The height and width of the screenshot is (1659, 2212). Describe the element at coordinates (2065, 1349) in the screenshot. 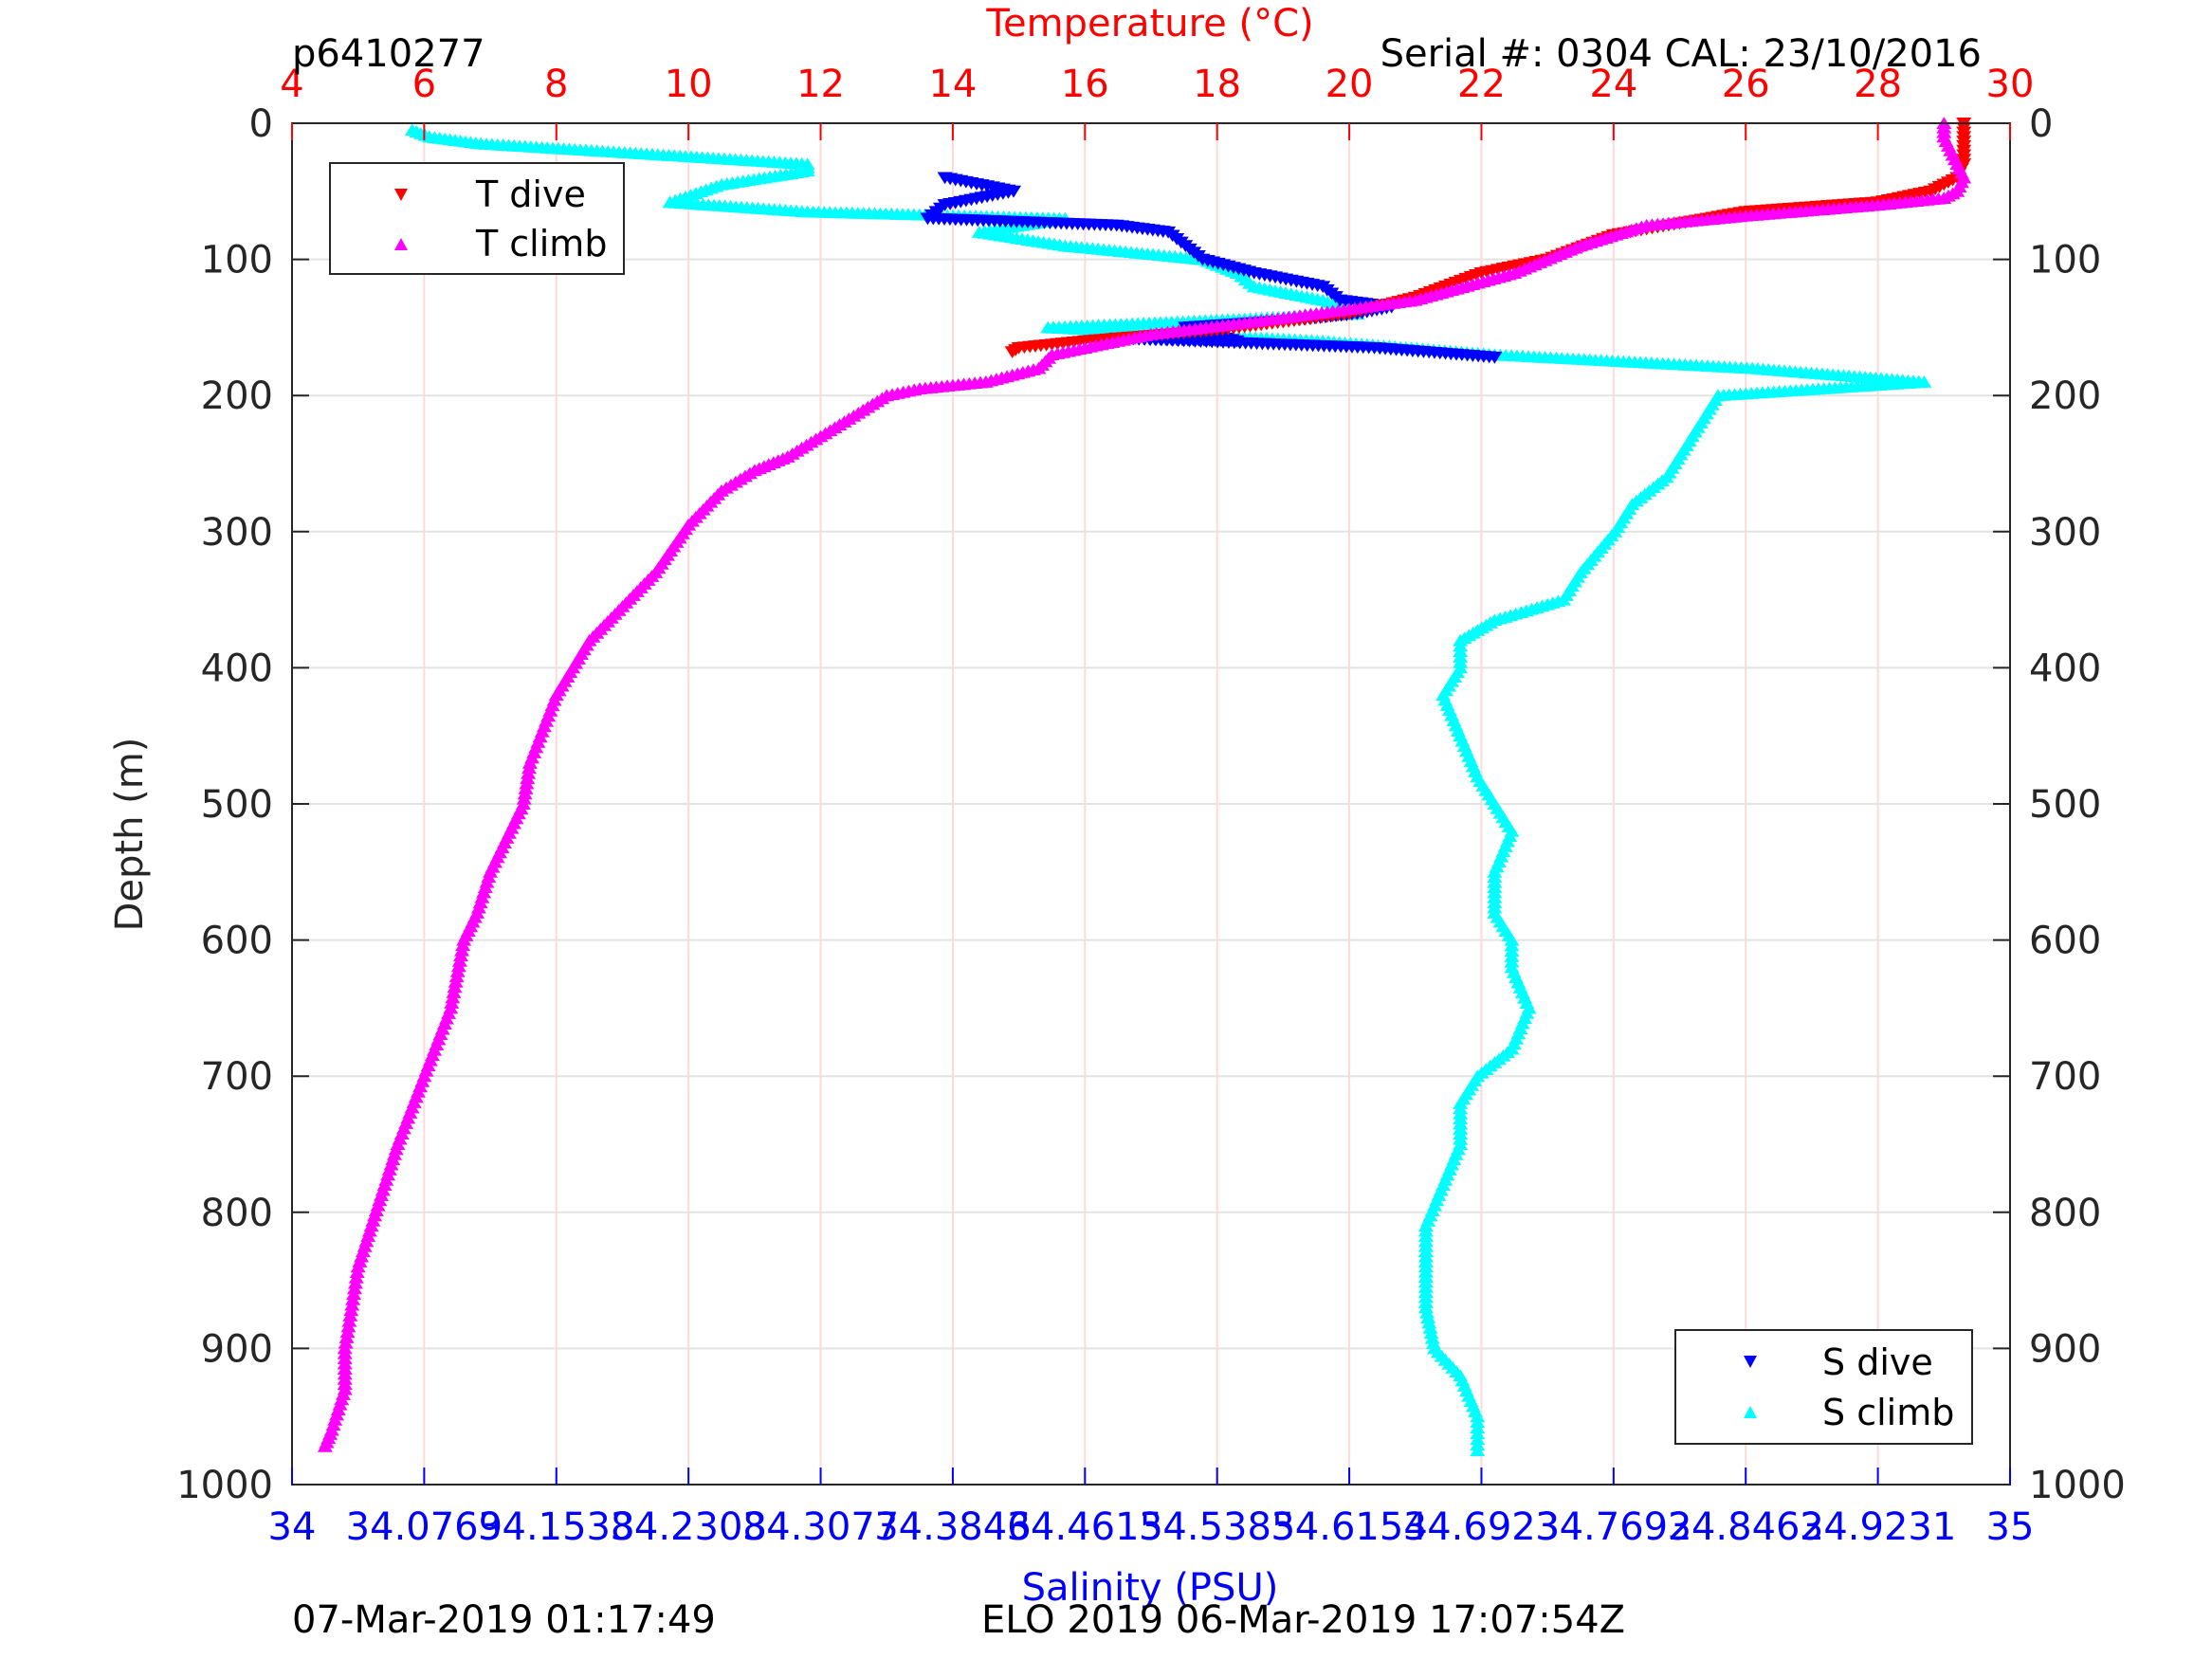

I see `depth-tick-label-right: 900` at that location.